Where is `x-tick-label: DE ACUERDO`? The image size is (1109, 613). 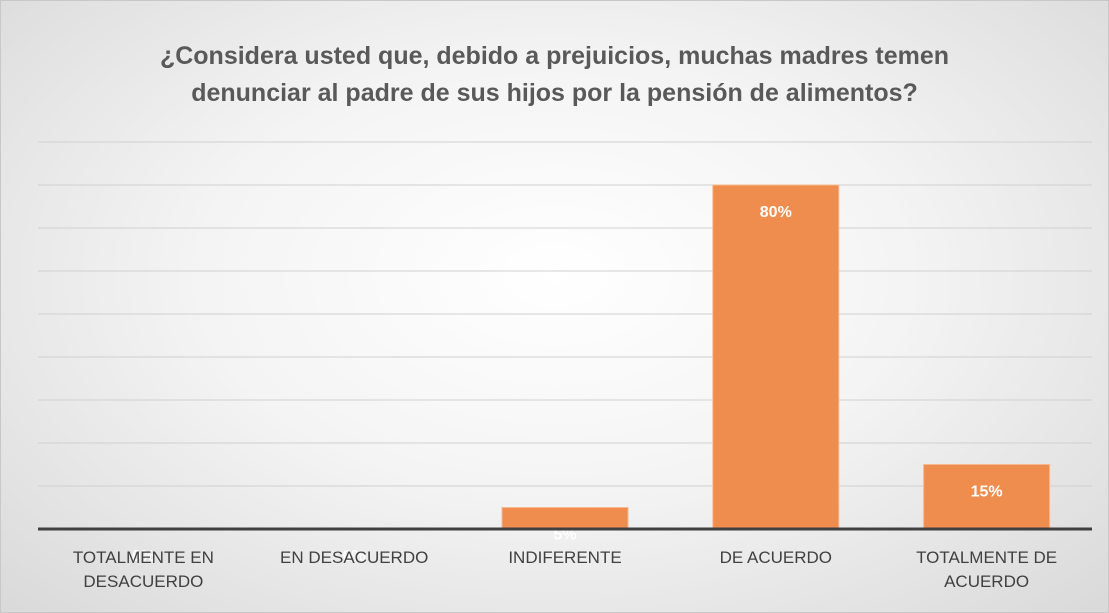 x-tick-label: DE ACUERDO is located at coordinates (775, 557).